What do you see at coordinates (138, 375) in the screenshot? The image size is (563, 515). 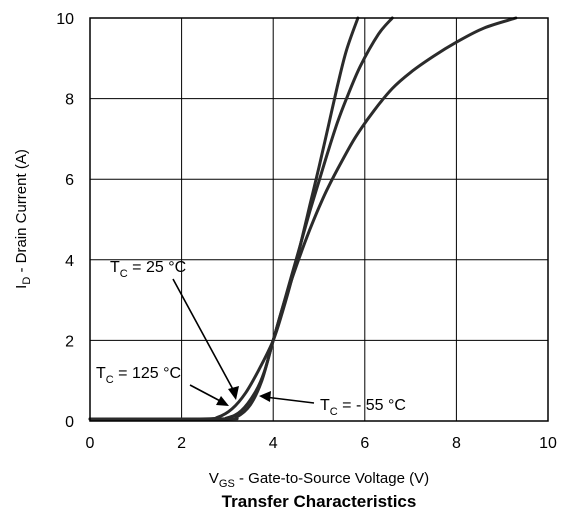 I see `annotation-125c-label: TC = 125 °C` at bounding box center [138, 375].